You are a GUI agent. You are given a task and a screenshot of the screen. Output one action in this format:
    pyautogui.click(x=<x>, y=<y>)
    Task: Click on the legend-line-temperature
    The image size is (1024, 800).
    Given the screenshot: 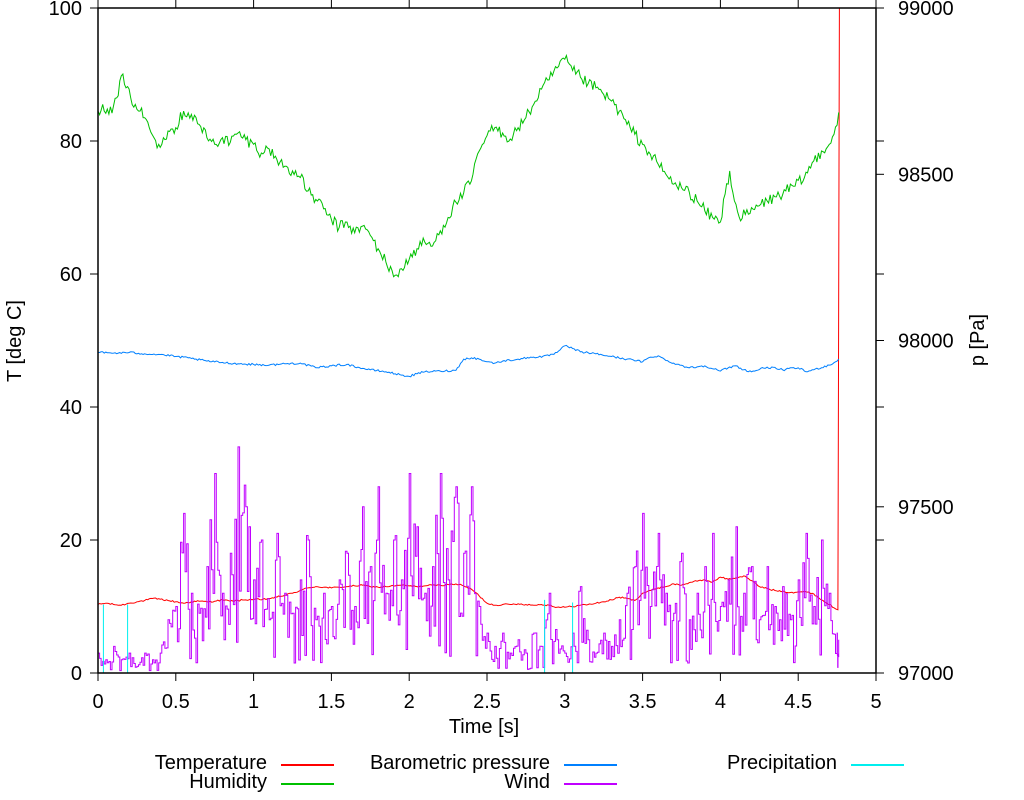 What is the action you would take?
    pyautogui.click(x=307, y=765)
    